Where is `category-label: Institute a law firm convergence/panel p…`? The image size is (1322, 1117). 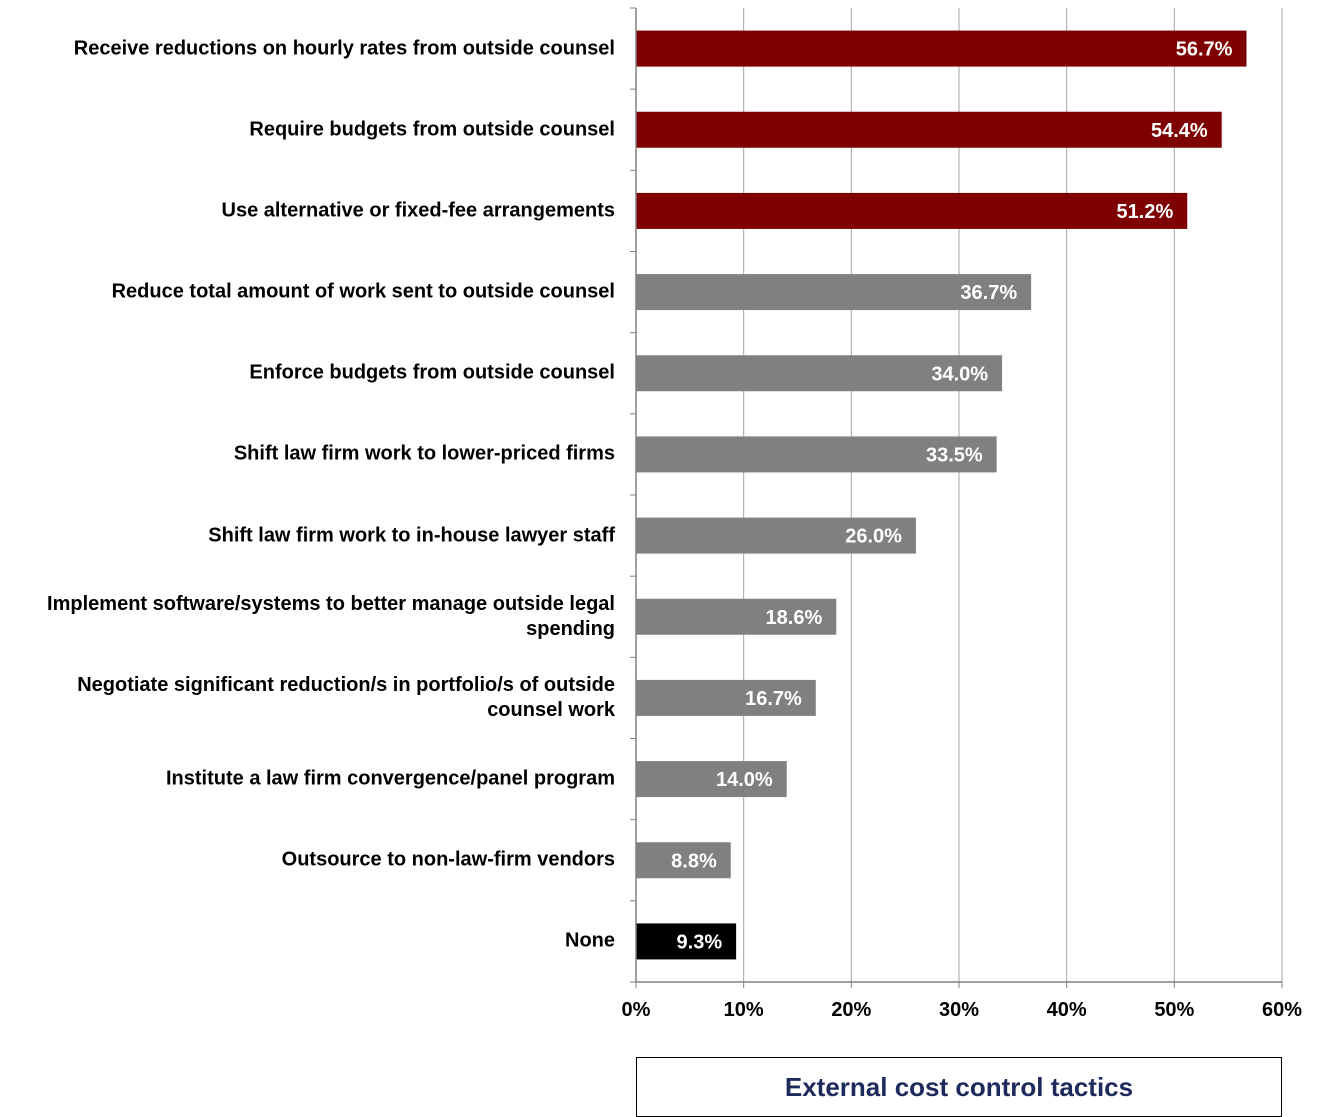
category-label: Institute a law firm convergence/panel p… is located at coordinates (390, 778).